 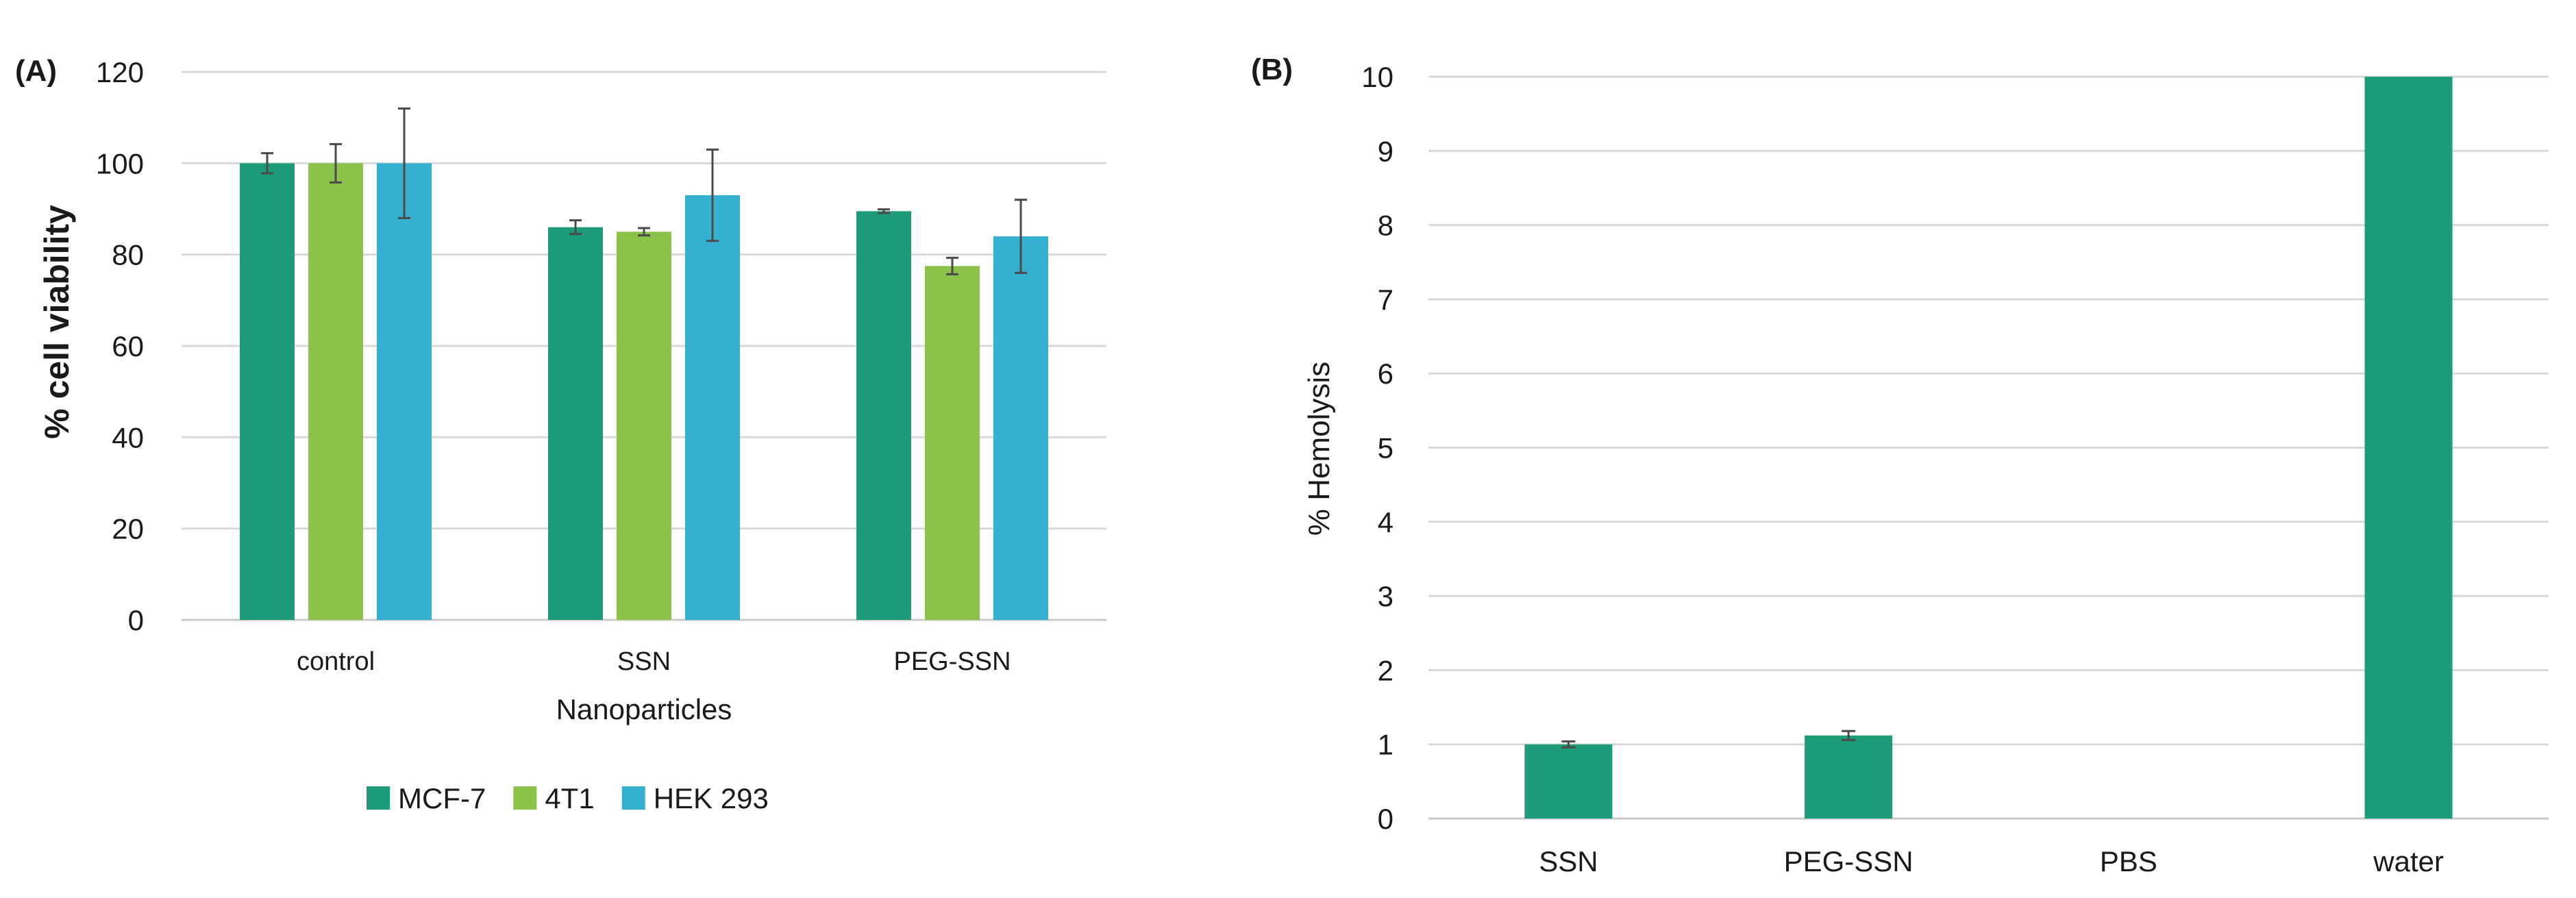 What do you see at coordinates (128, 346) in the screenshot?
I see `panel-a-y-tick-label: 60` at bounding box center [128, 346].